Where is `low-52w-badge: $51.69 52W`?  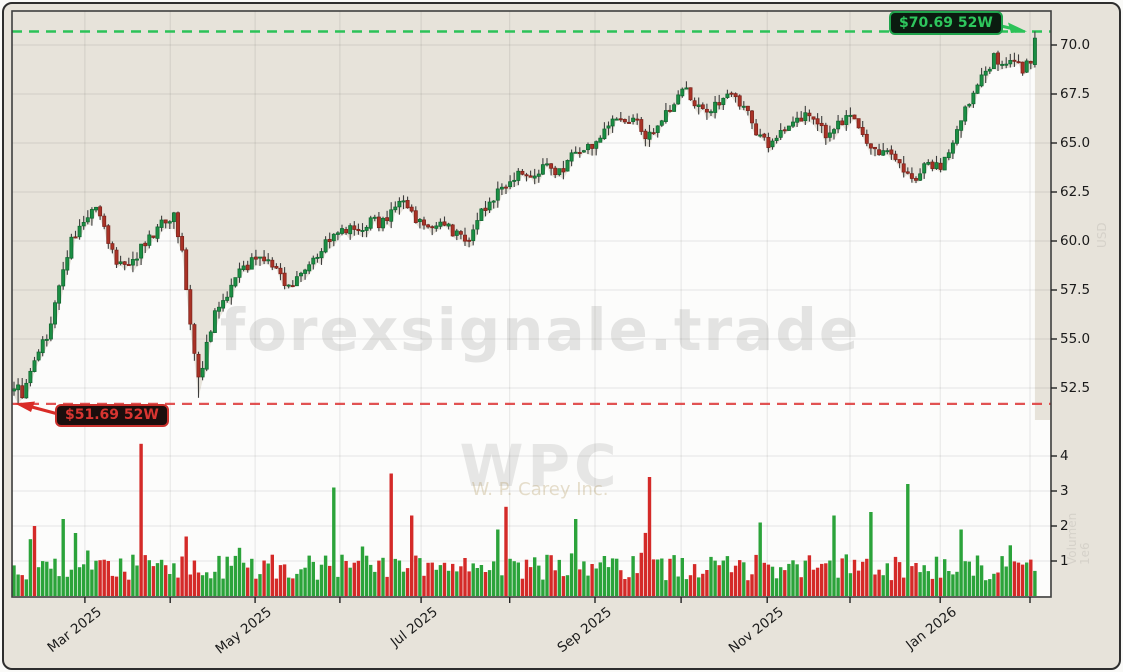 low-52w-badge: $51.69 52W is located at coordinates (112, 415).